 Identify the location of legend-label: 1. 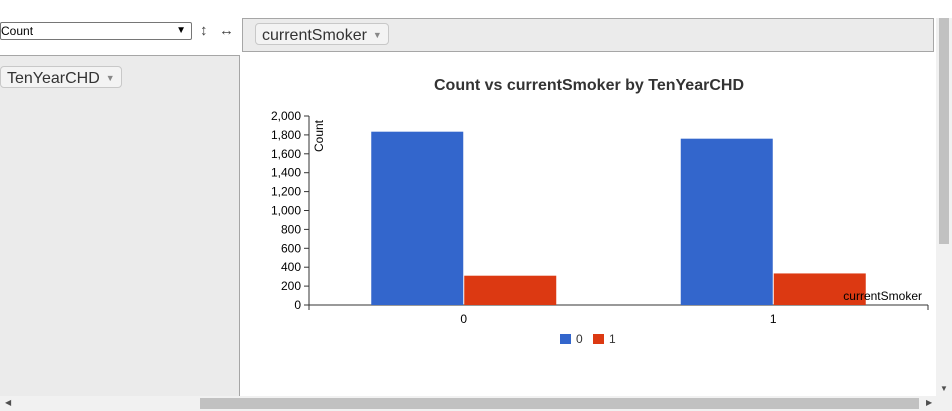
(612, 339).